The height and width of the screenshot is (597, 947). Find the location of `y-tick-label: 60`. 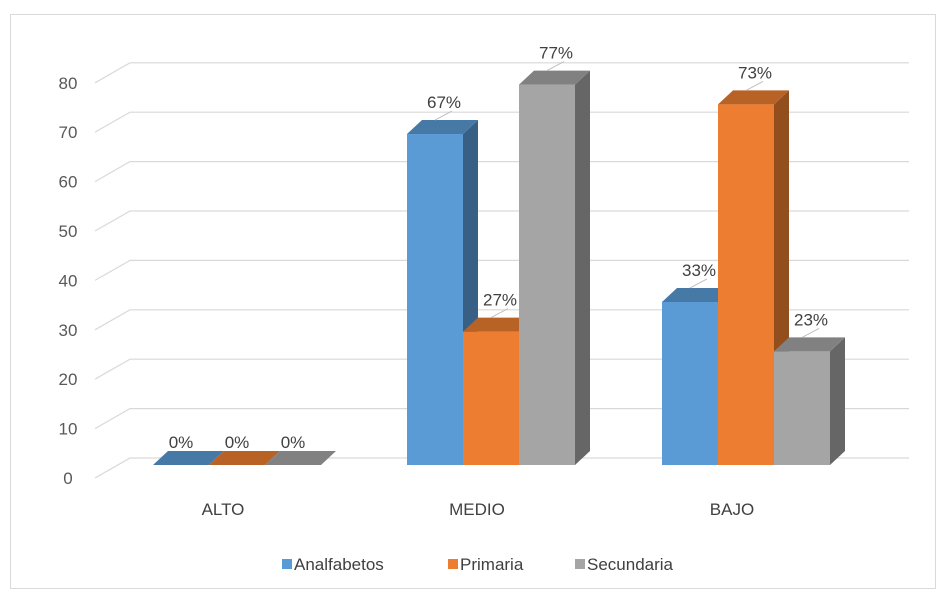

y-tick-label: 60 is located at coordinates (68, 182).